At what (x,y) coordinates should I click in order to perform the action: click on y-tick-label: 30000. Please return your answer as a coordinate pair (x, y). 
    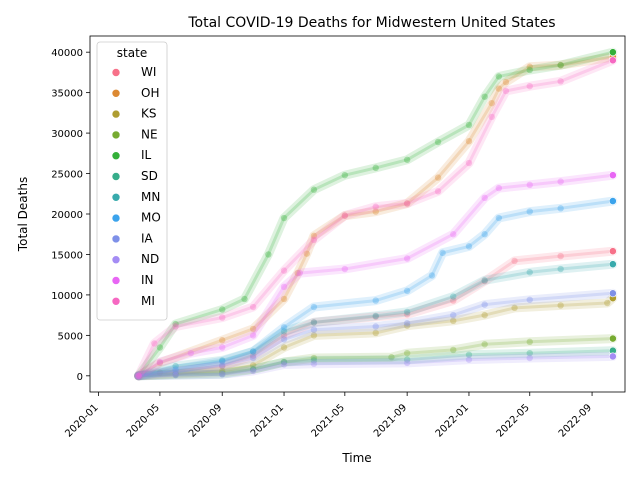
    Looking at the image, I should click on (67, 134).